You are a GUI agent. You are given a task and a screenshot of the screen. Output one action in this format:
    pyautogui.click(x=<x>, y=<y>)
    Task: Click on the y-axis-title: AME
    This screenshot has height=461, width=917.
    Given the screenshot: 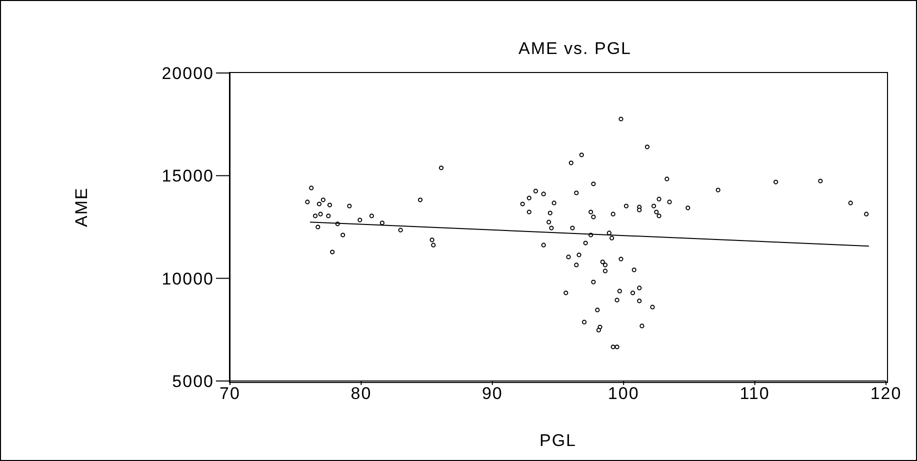 What is the action you would take?
    pyautogui.click(x=82, y=207)
    